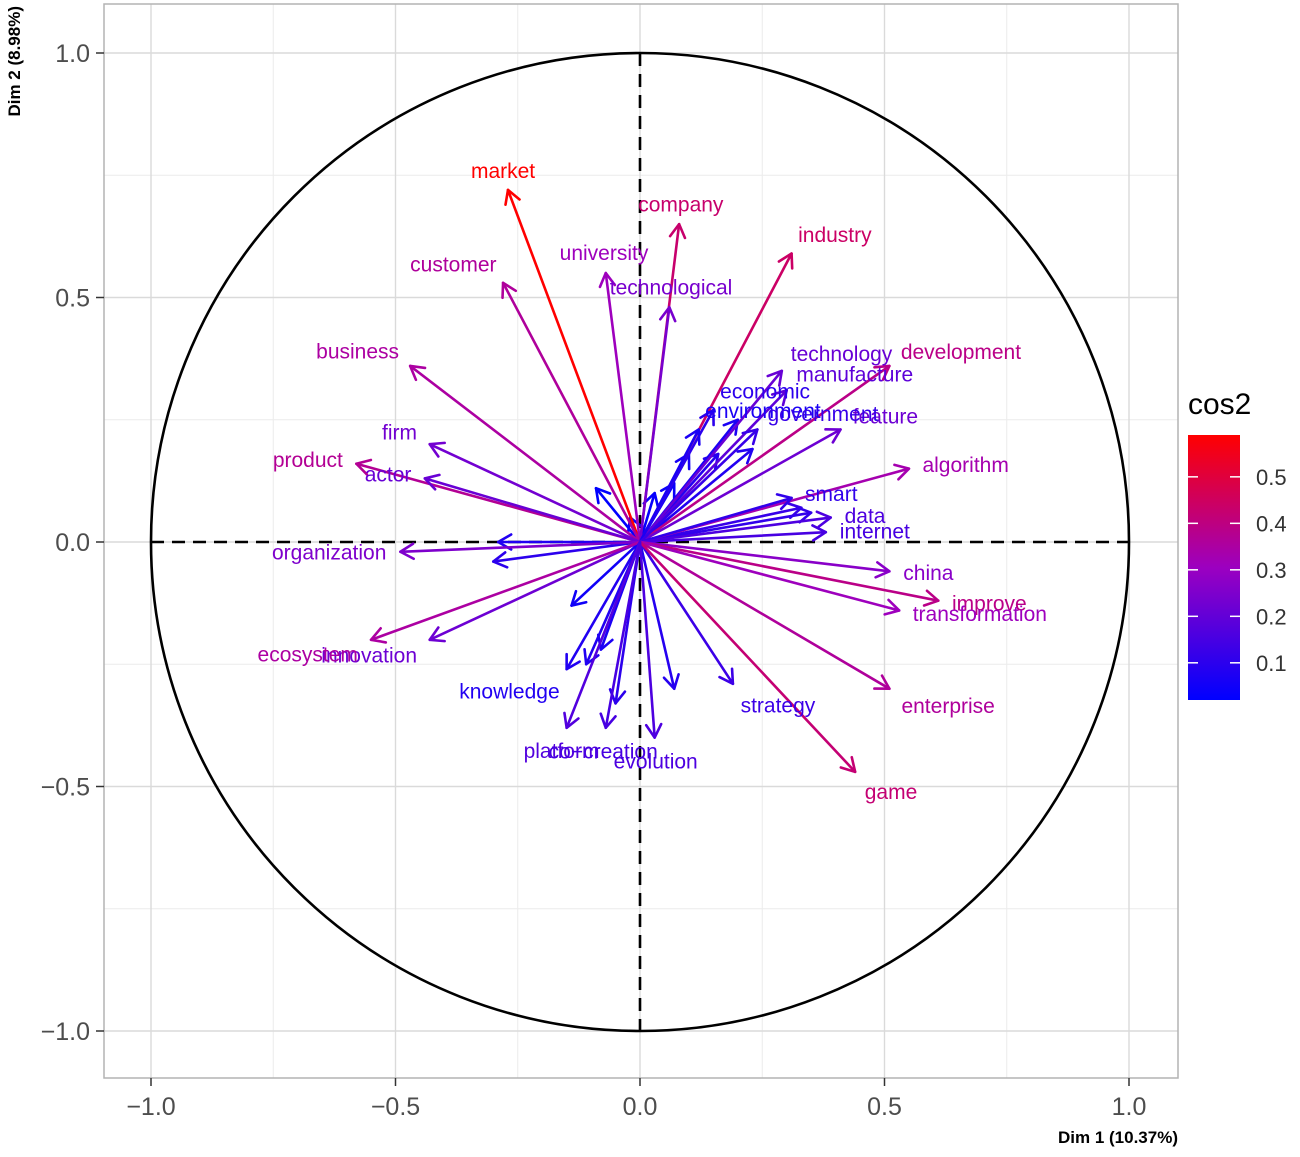  What do you see at coordinates (884, 1107) in the screenshot?
I see `x-tick-label: 0.5` at bounding box center [884, 1107].